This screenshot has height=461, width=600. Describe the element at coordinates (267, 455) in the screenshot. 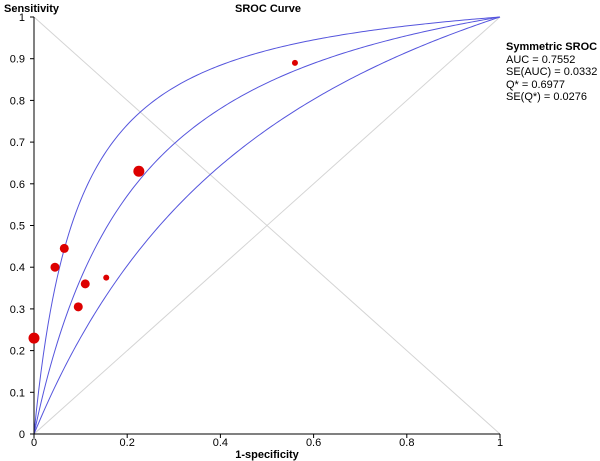

I see `x-axis-label: 1-specificity` at that location.